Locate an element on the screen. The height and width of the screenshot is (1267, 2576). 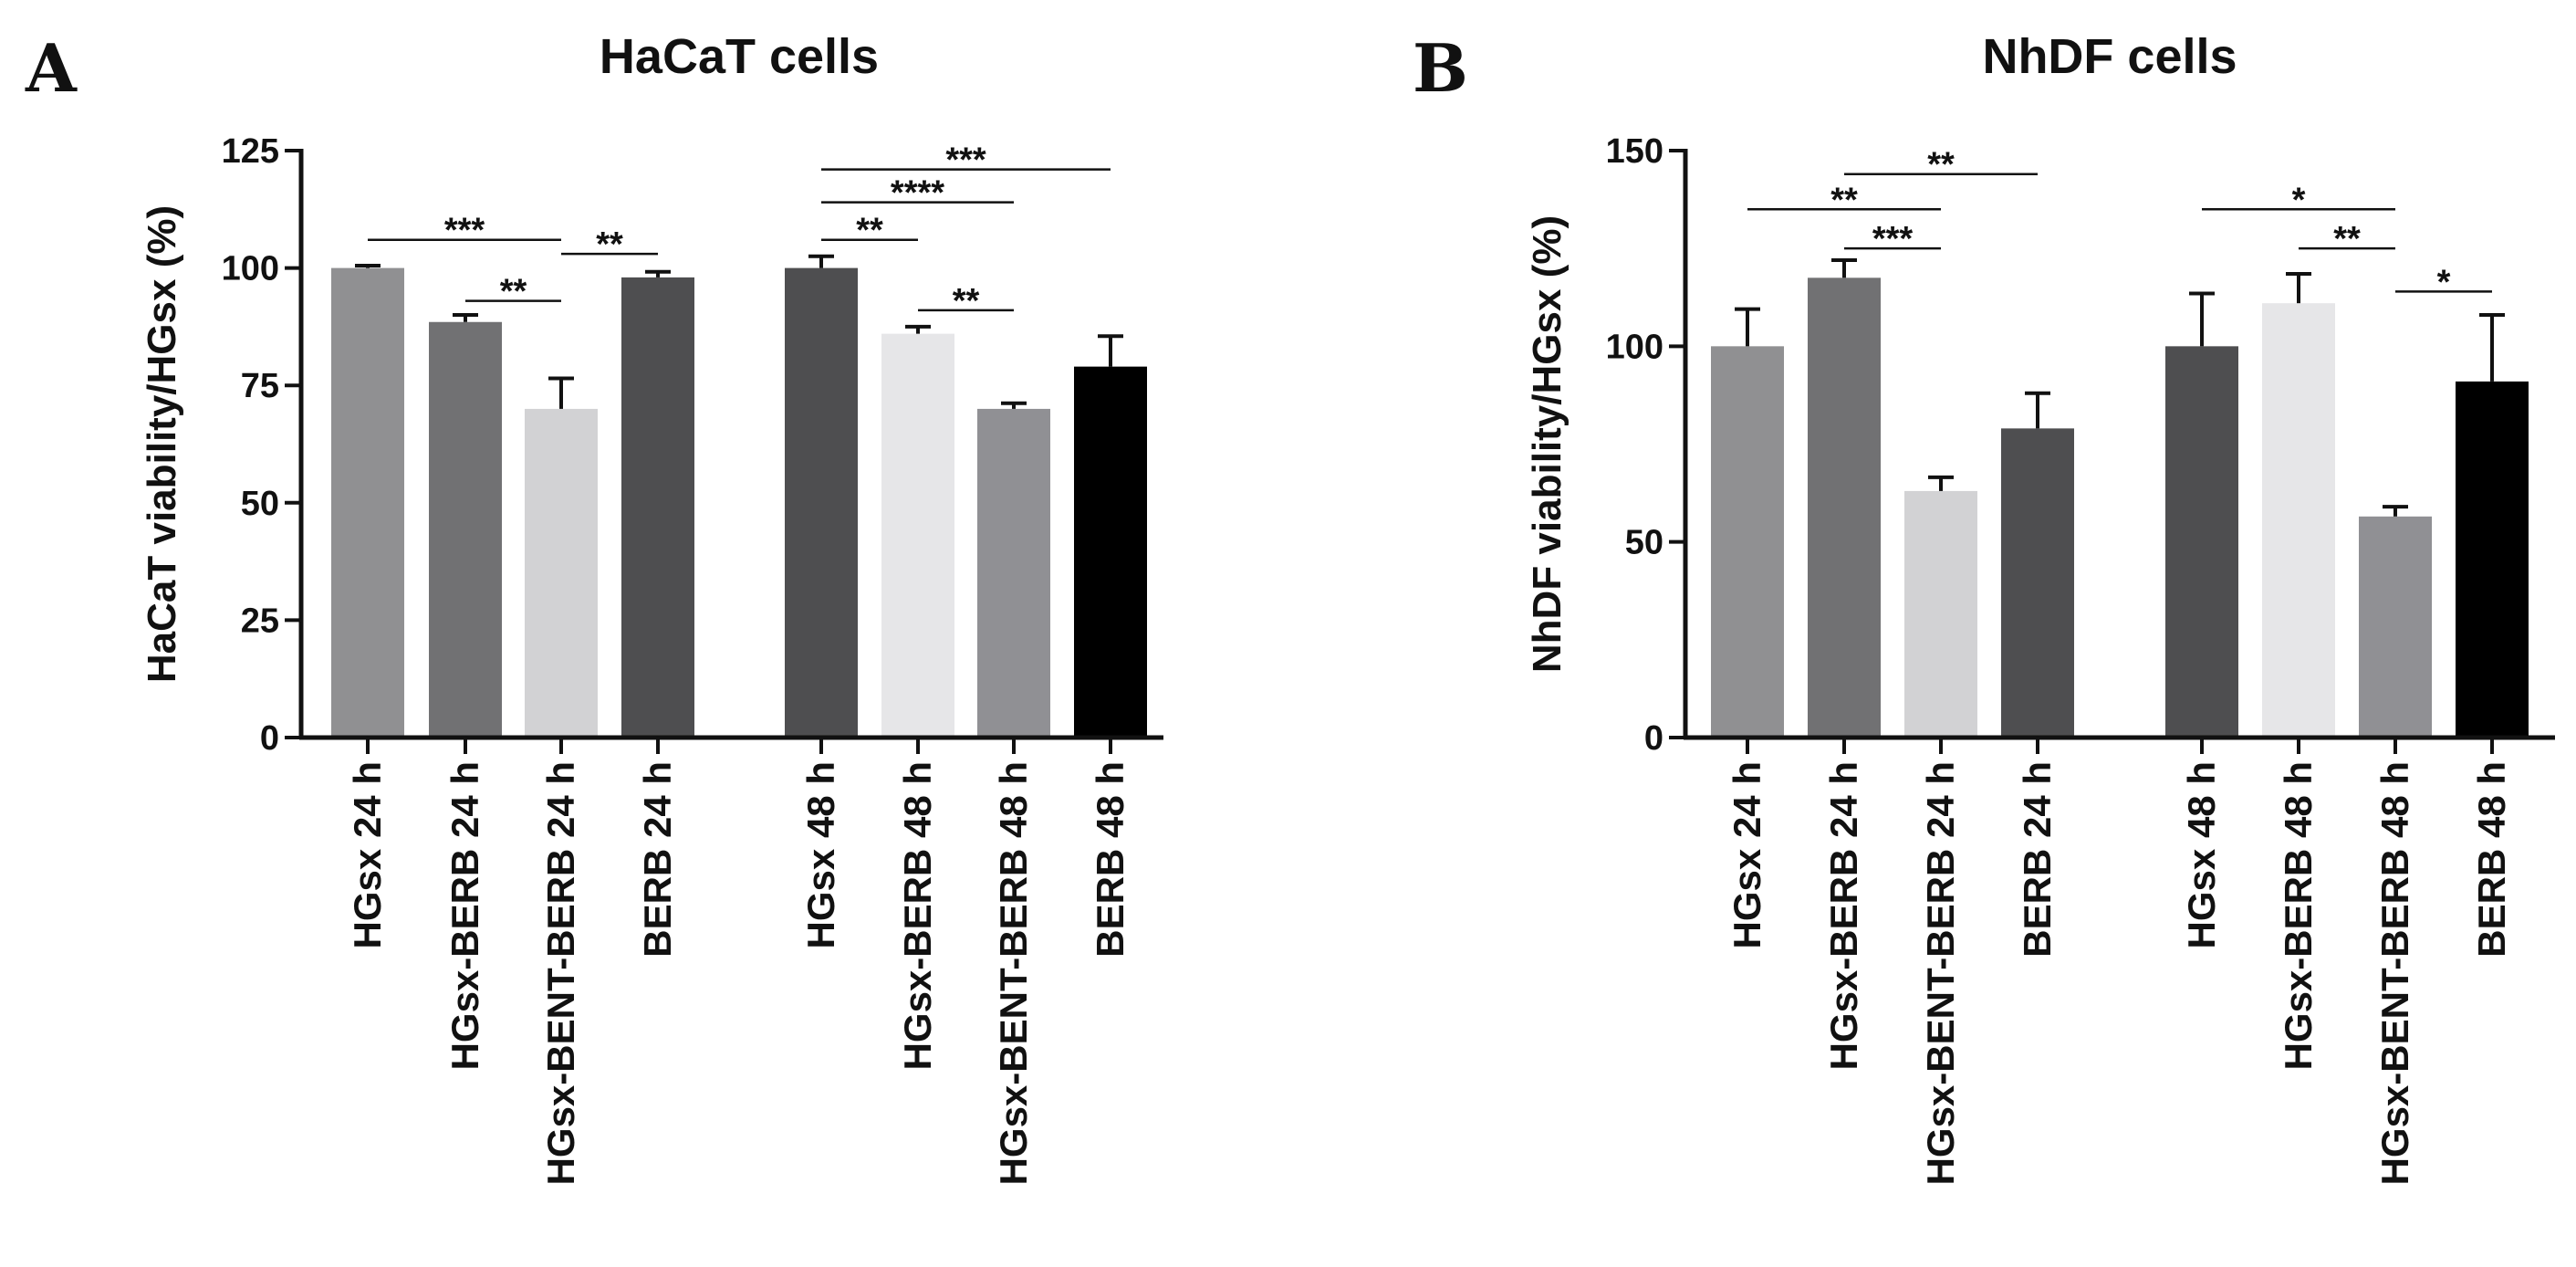
y-tick-label: 150 is located at coordinates (1634, 151).